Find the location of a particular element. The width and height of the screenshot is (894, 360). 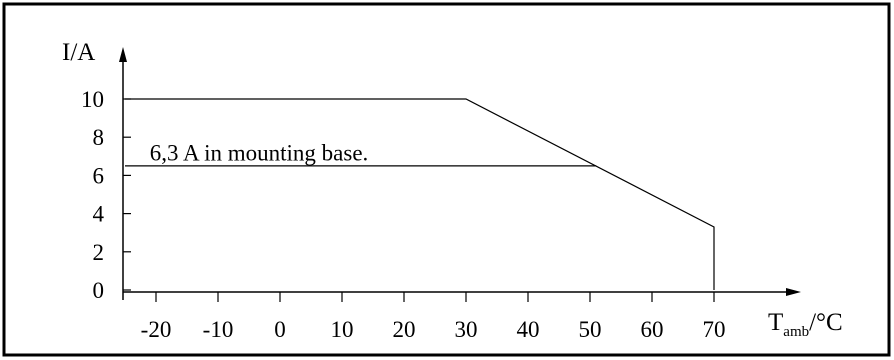

y-tick-label: 10 is located at coordinates (92, 99).